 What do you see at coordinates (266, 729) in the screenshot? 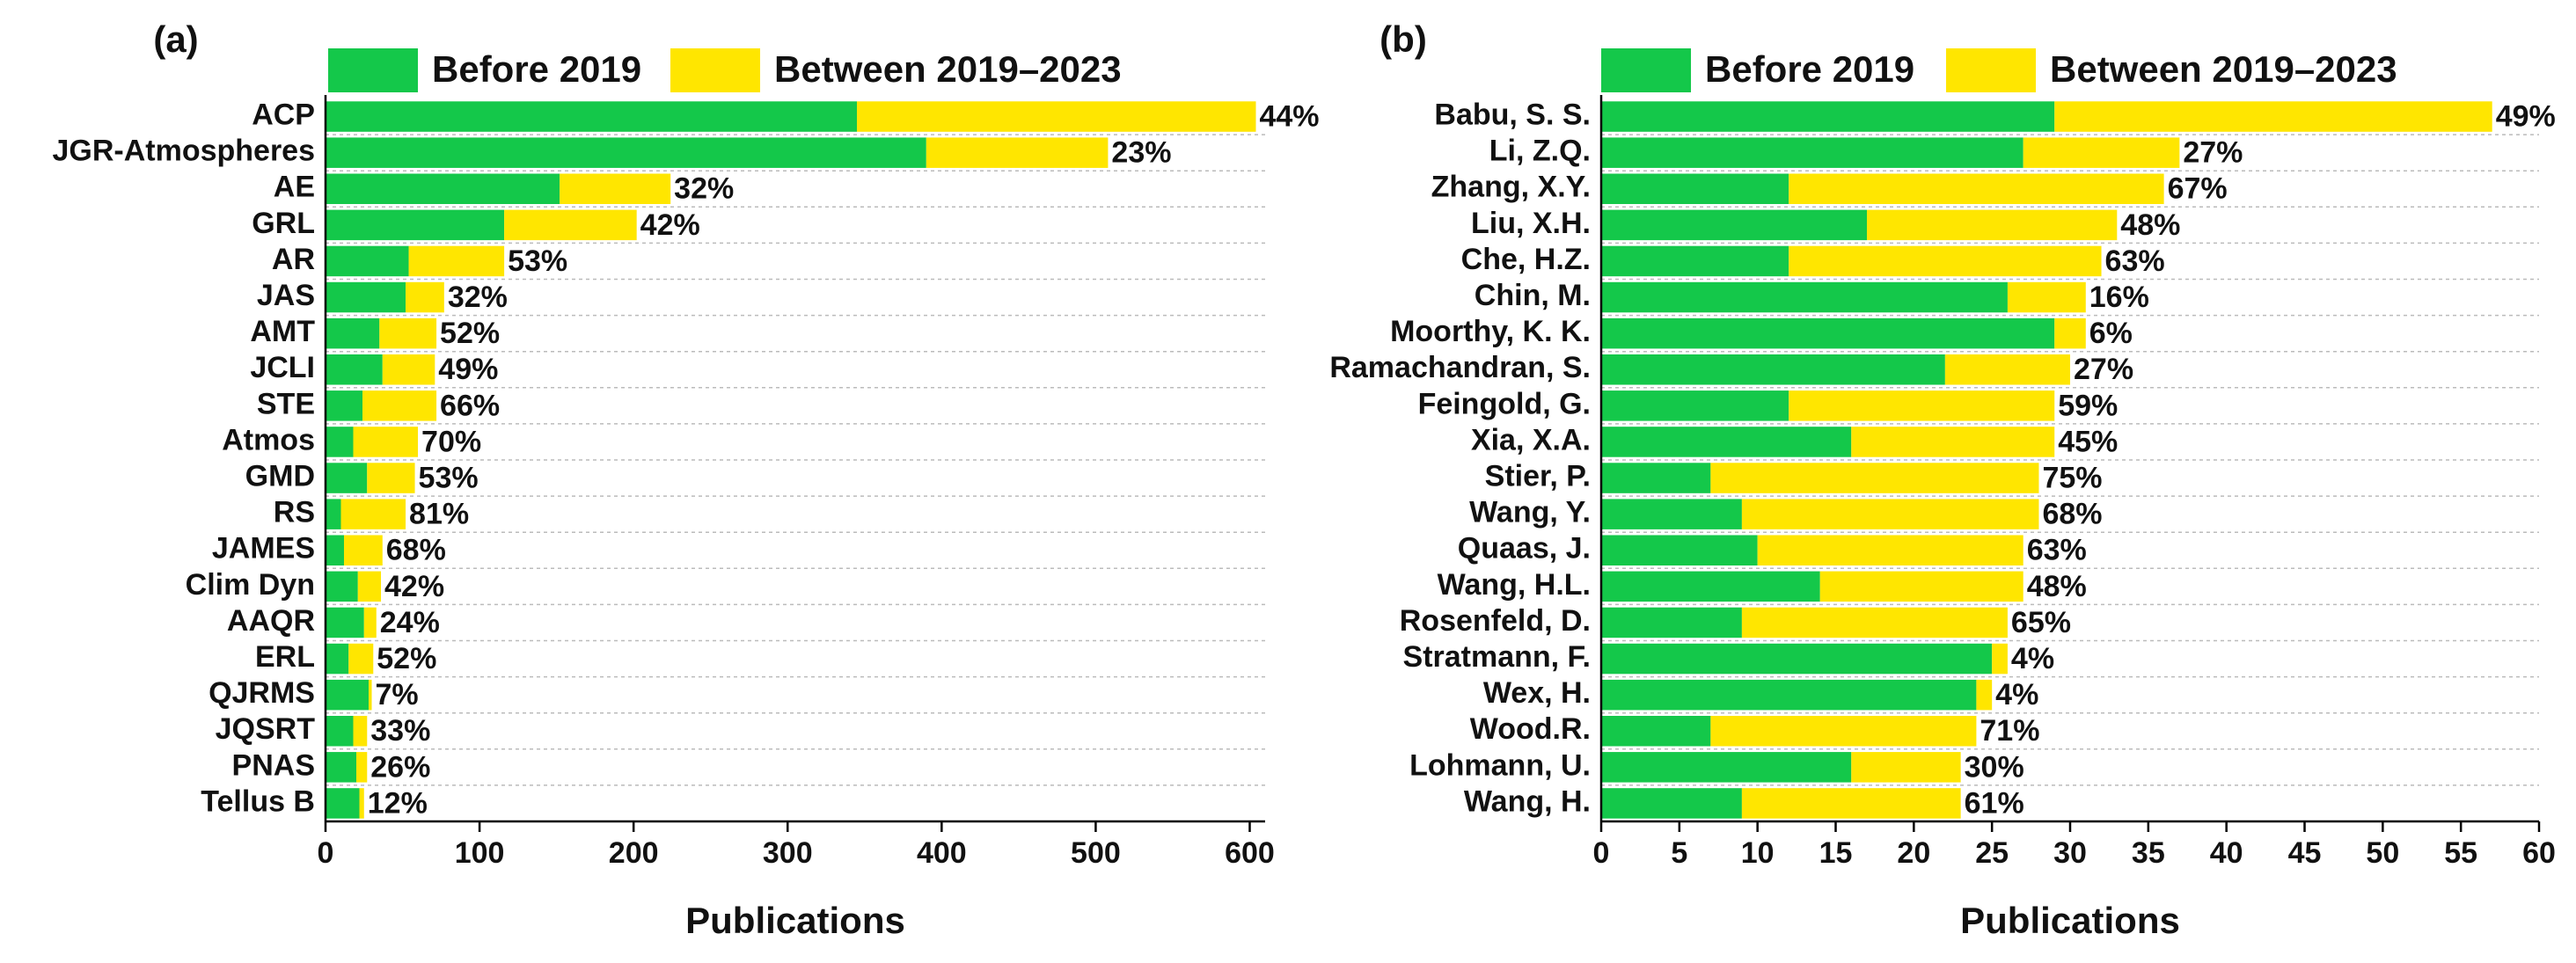
I see `category-label: JQSRT` at bounding box center [266, 729].